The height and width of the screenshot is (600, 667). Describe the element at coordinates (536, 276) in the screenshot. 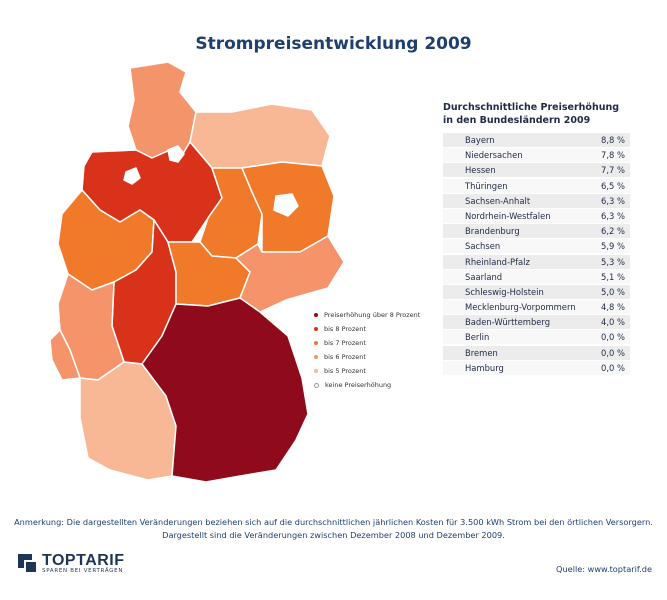

I see `table-row: Saarland 5,1 %` at that location.